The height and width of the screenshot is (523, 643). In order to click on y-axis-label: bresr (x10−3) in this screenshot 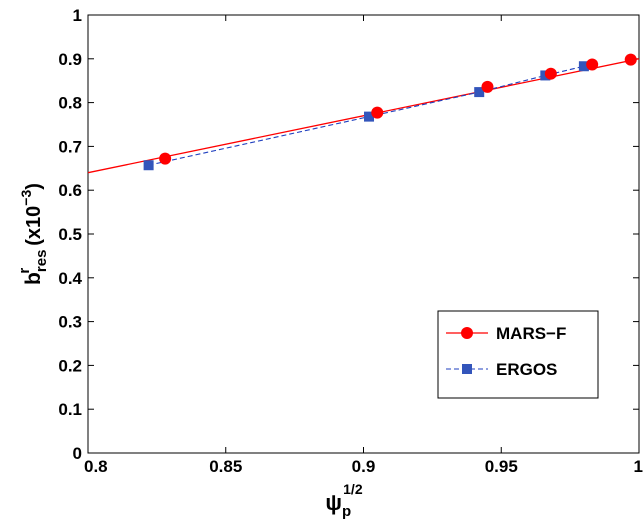, I will do `click(33, 234)`.